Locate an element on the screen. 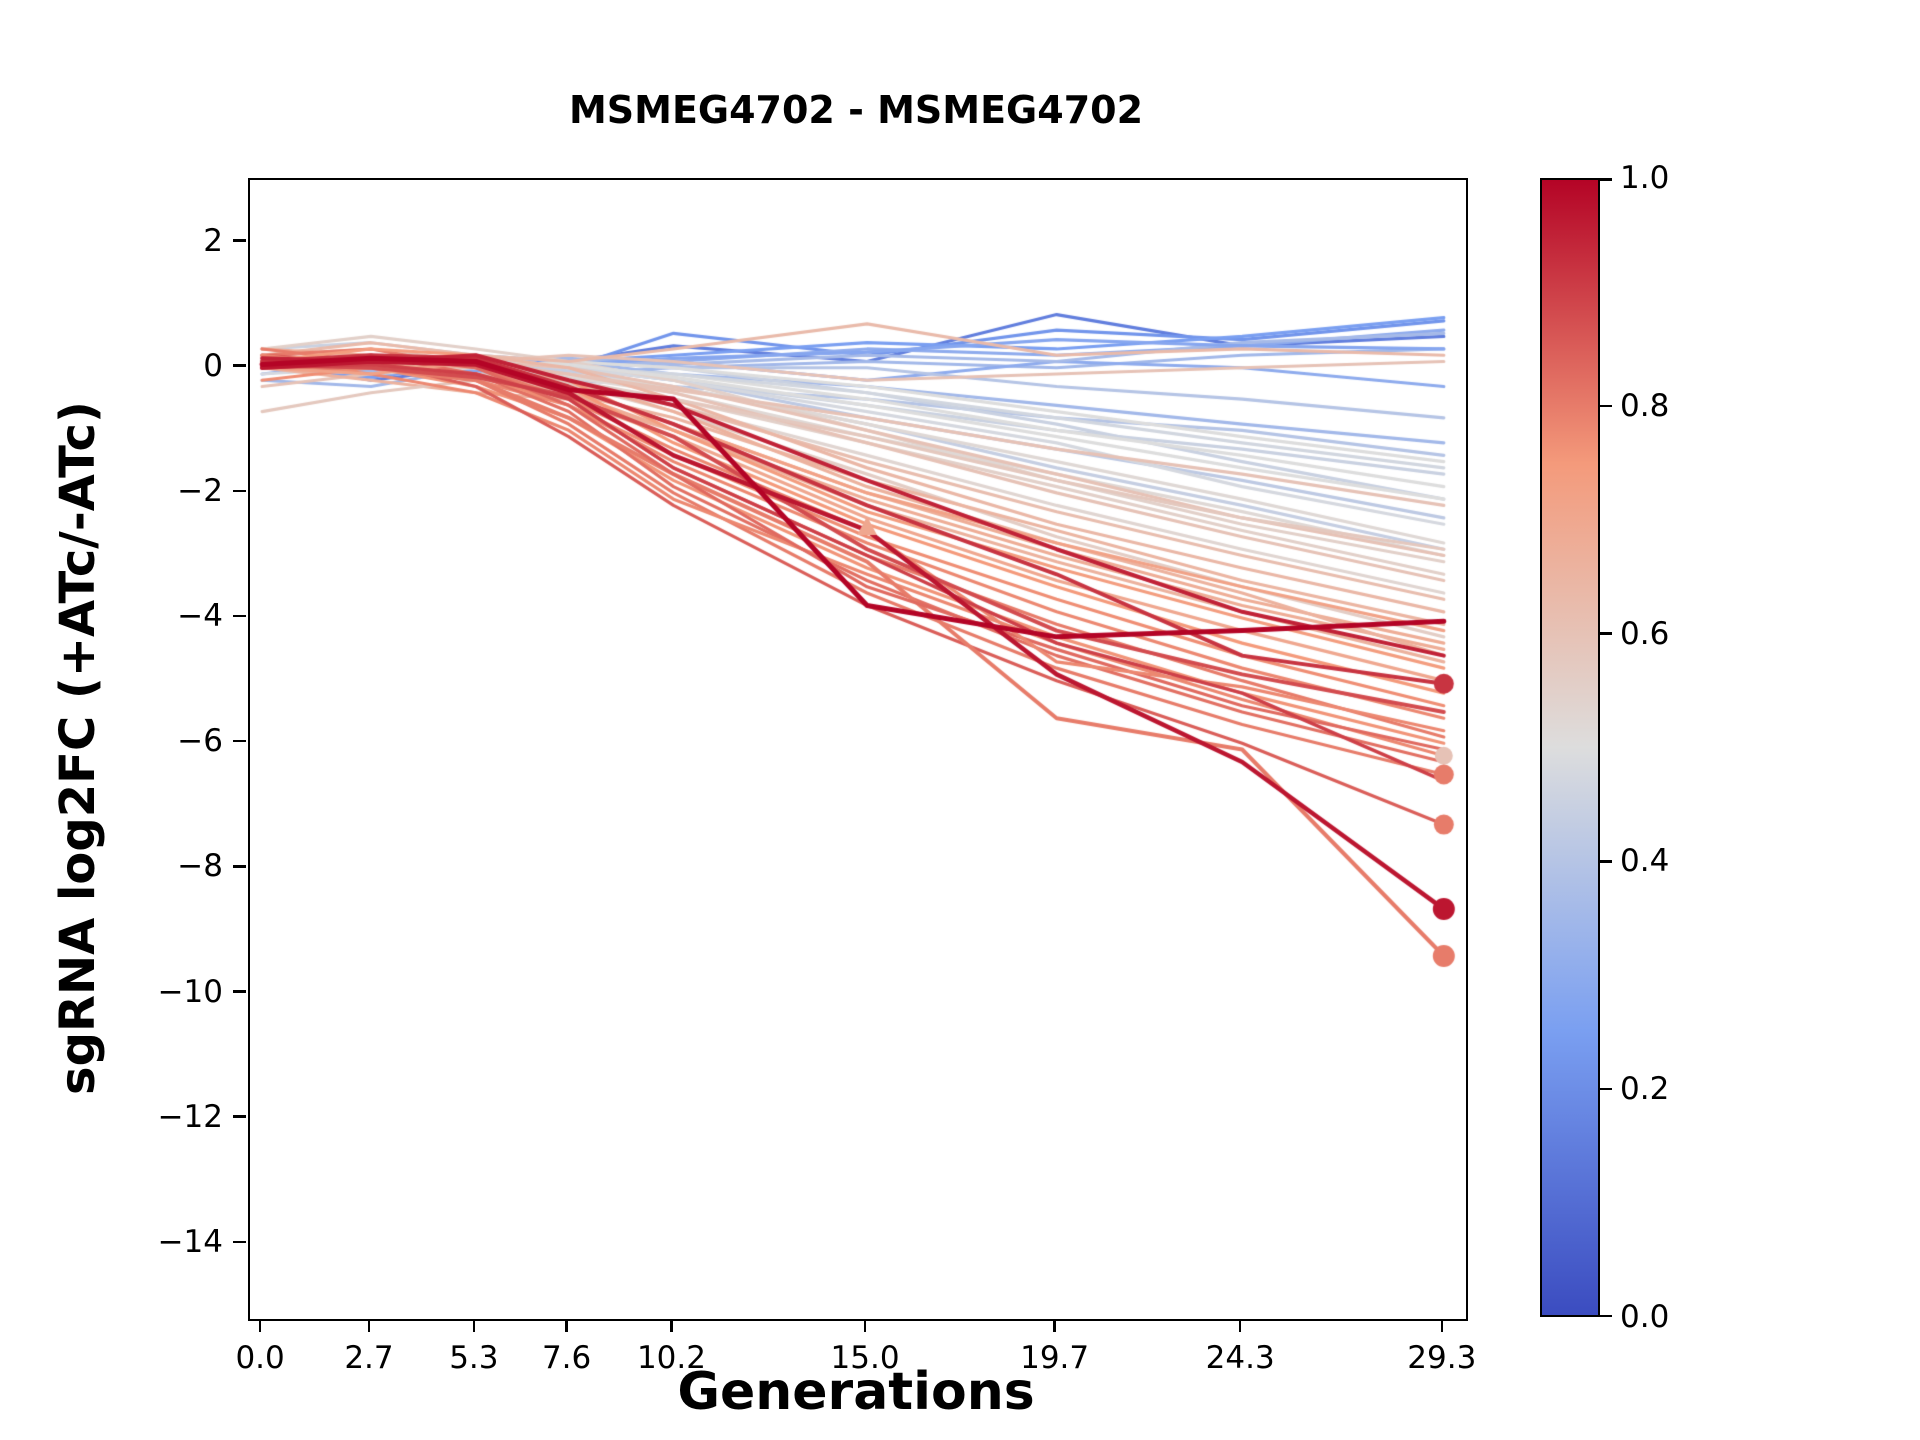 The image size is (1920, 1440). y-tick-label: 0 is located at coordinates (213, 365).